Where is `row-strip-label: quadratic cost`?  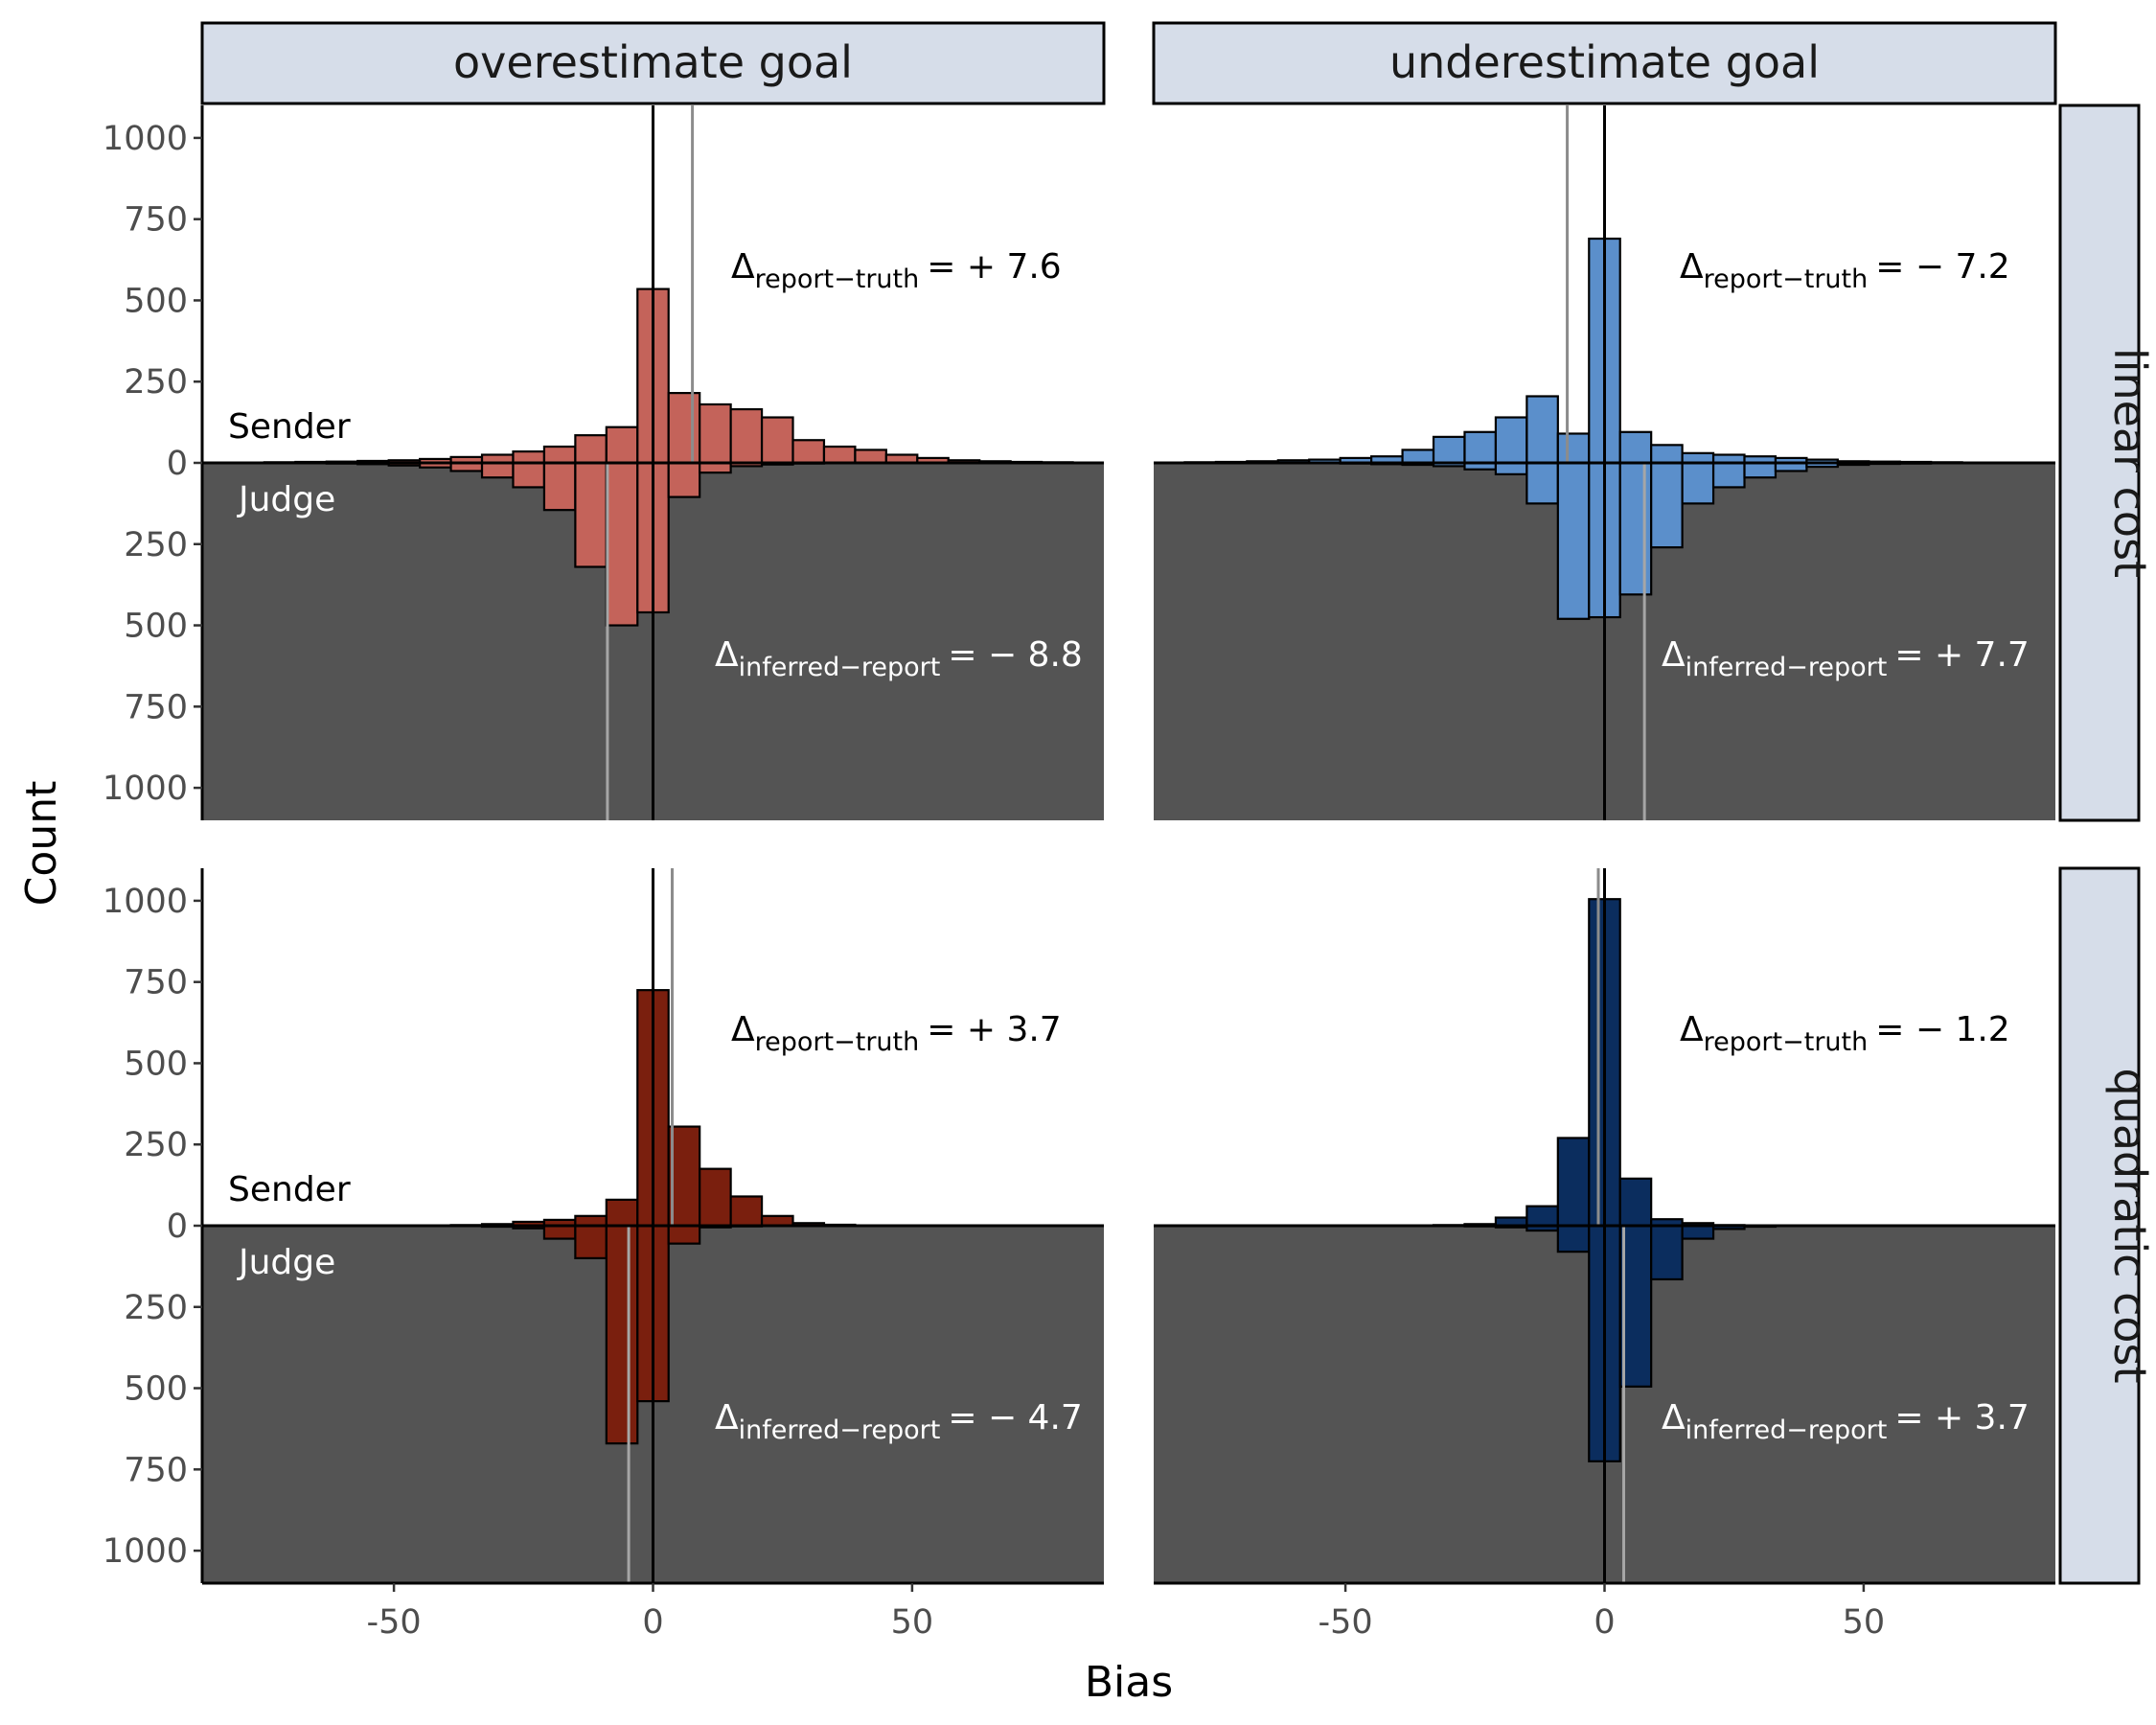
row-strip-label: quadratic cost is located at coordinates (2130, 1225).